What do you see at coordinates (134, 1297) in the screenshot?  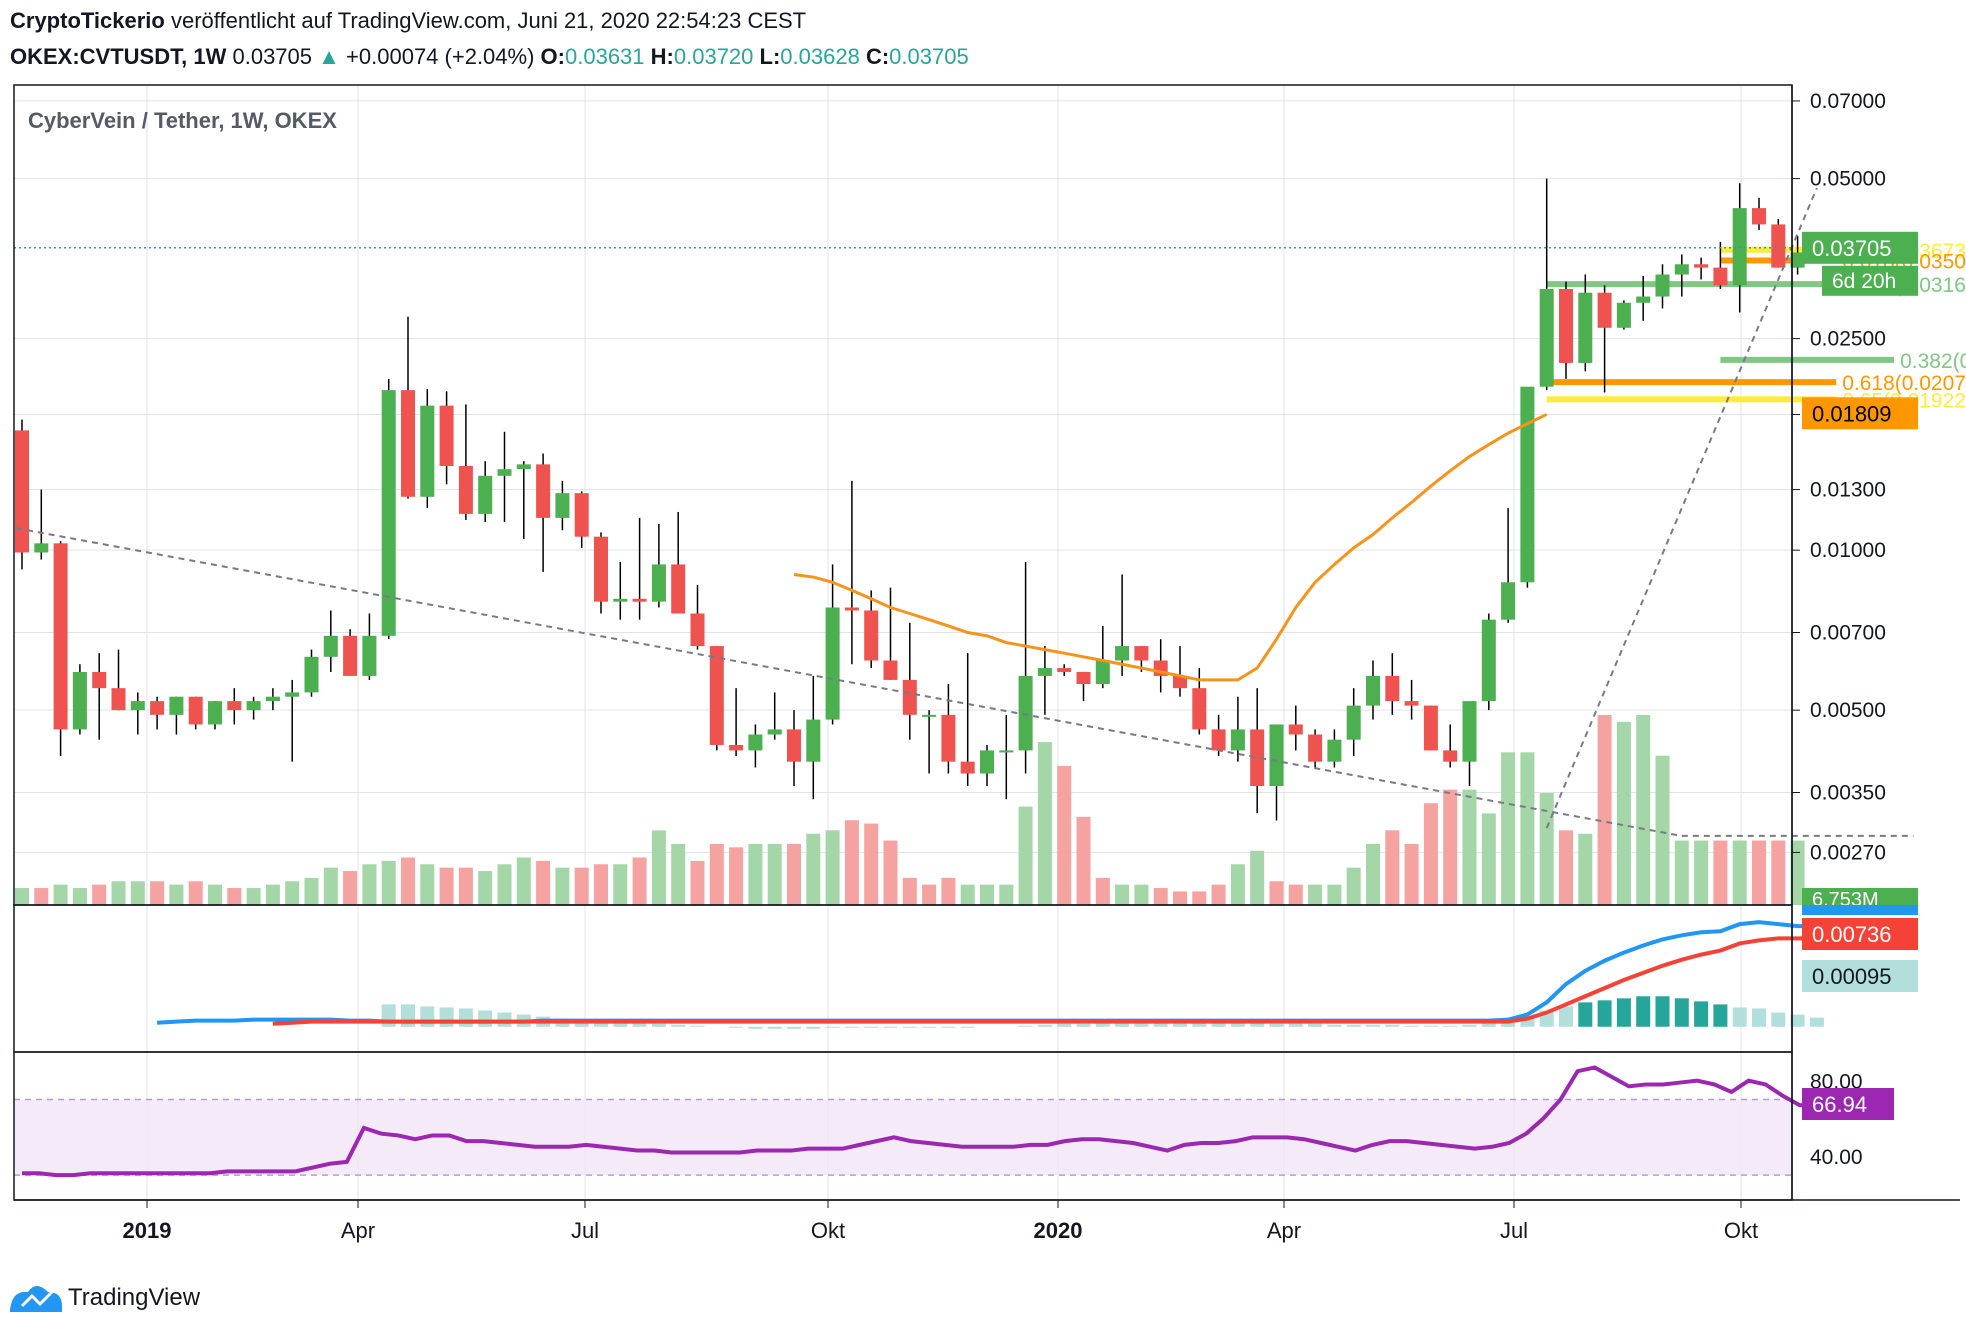 I see `brand-name: TradingView` at bounding box center [134, 1297].